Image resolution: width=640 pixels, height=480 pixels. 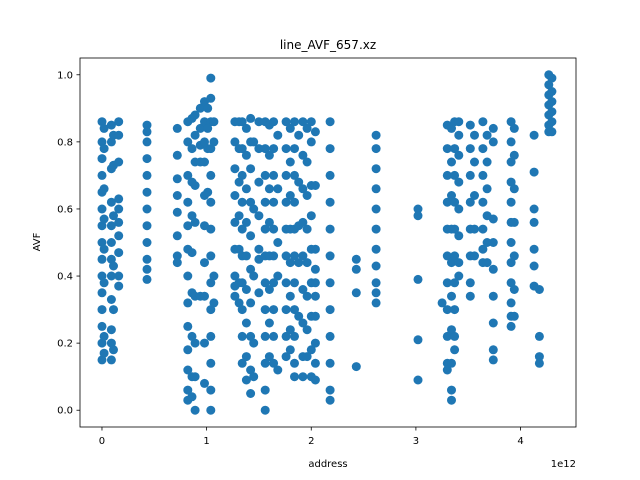 I want to click on x-axis-label: address, so click(x=327, y=464).